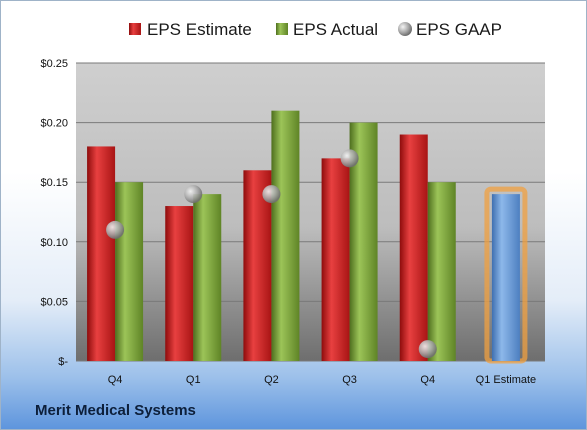  What do you see at coordinates (54, 243) in the screenshot?
I see `y-tick-label: $0.10` at bounding box center [54, 243].